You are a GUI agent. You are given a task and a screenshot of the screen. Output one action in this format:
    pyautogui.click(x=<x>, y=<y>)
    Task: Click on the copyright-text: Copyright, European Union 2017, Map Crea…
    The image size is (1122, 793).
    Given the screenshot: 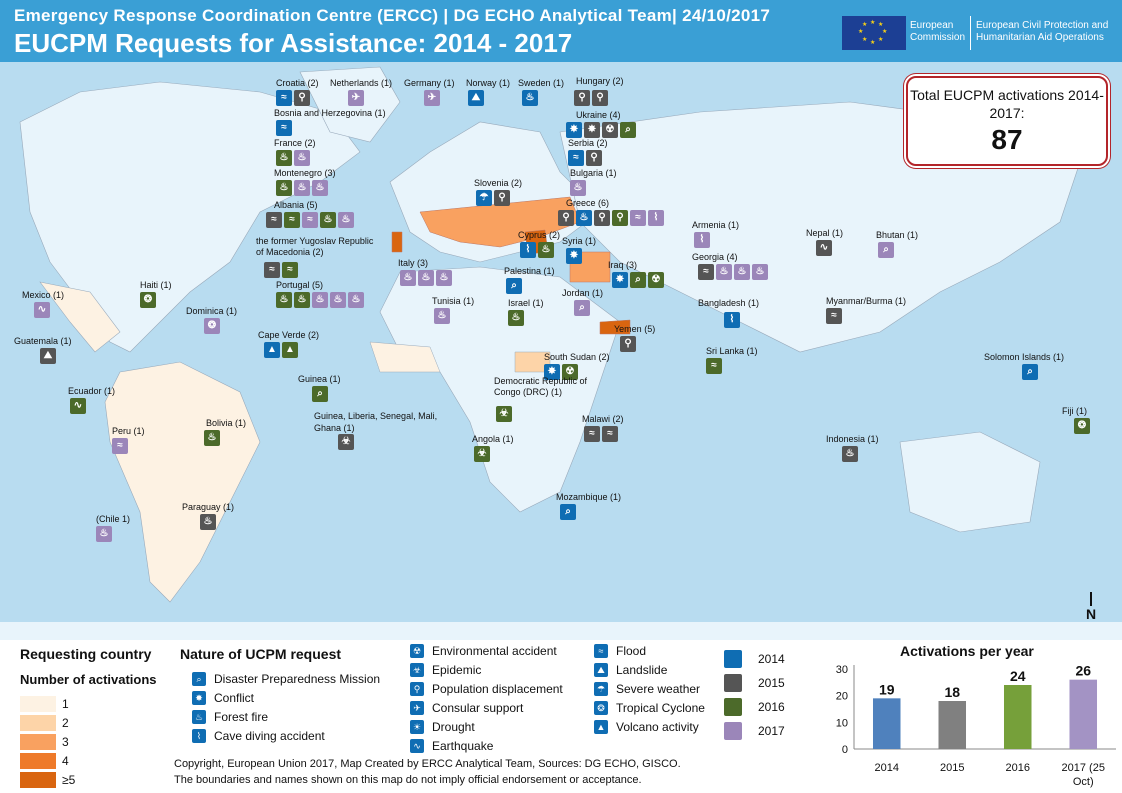 What is the action you would take?
    pyautogui.click(x=427, y=772)
    